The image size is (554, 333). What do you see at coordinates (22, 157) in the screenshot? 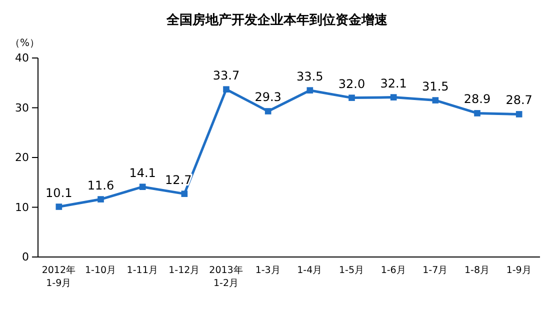
I see `y-tick-label: 20` at bounding box center [22, 157].